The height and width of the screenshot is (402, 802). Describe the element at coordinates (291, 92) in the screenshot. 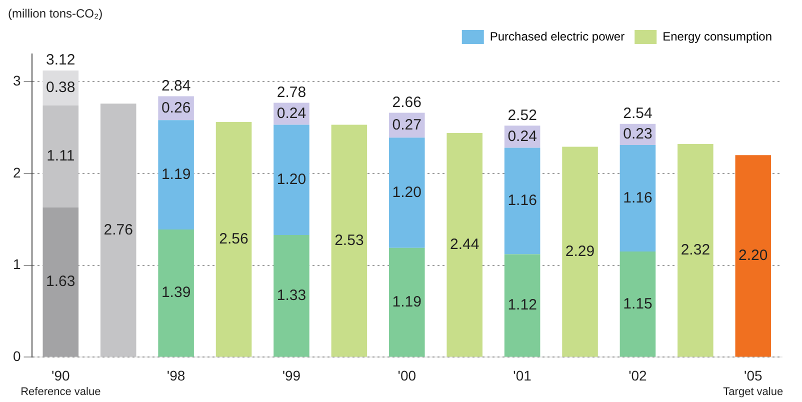

I see `total-label: 2.78` at that location.